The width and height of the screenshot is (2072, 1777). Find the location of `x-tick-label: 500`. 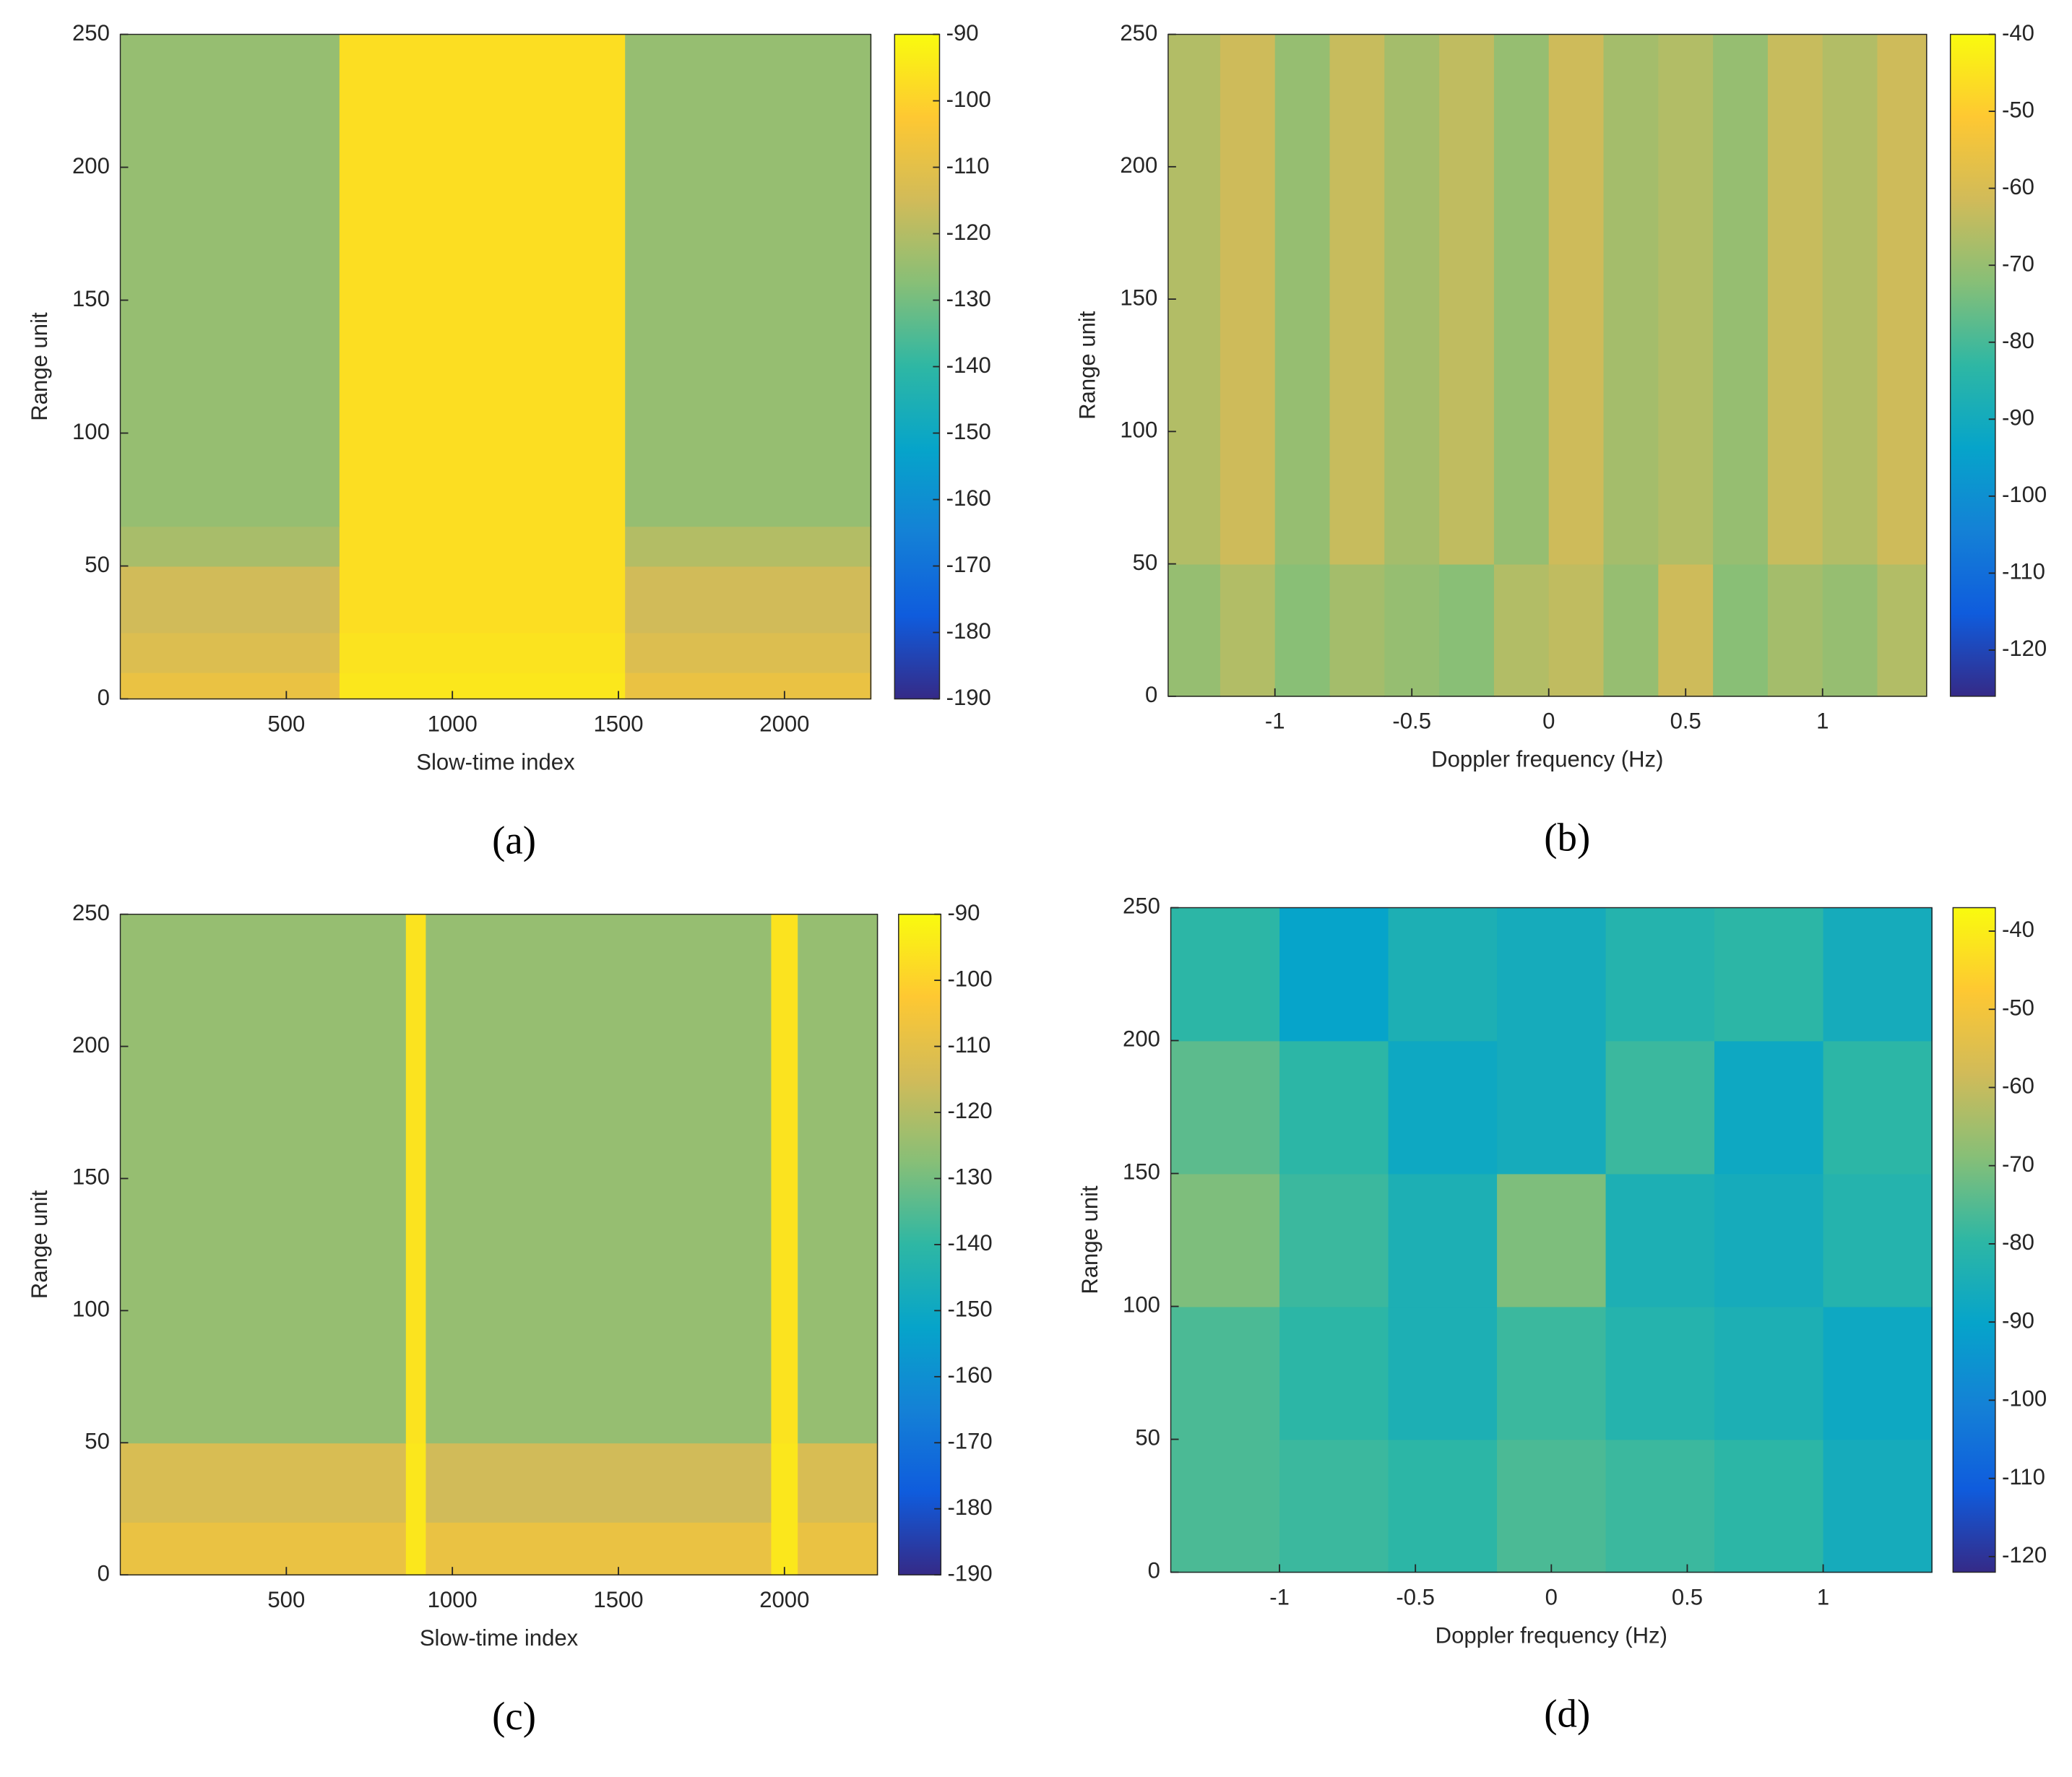

x-tick-label: 500 is located at coordinates (286, 723).